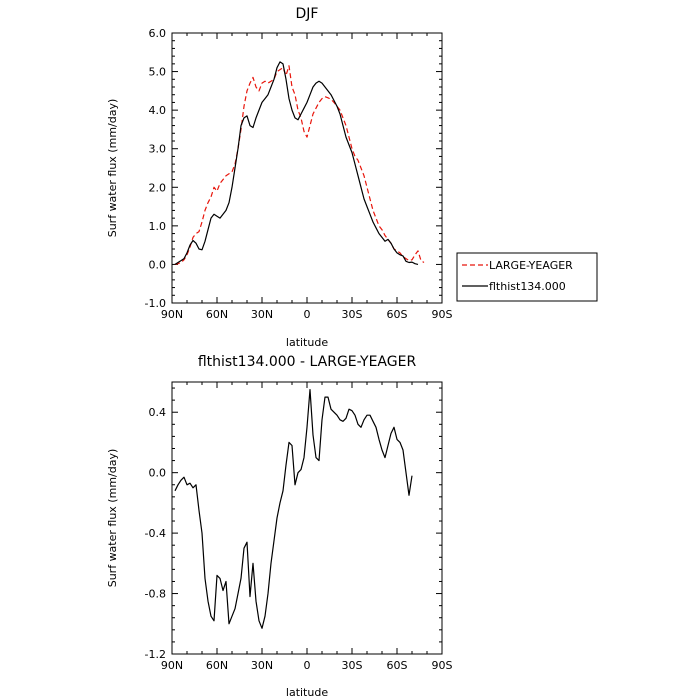  I want to click on y-tick-label: 2.0, so click(158, 187).